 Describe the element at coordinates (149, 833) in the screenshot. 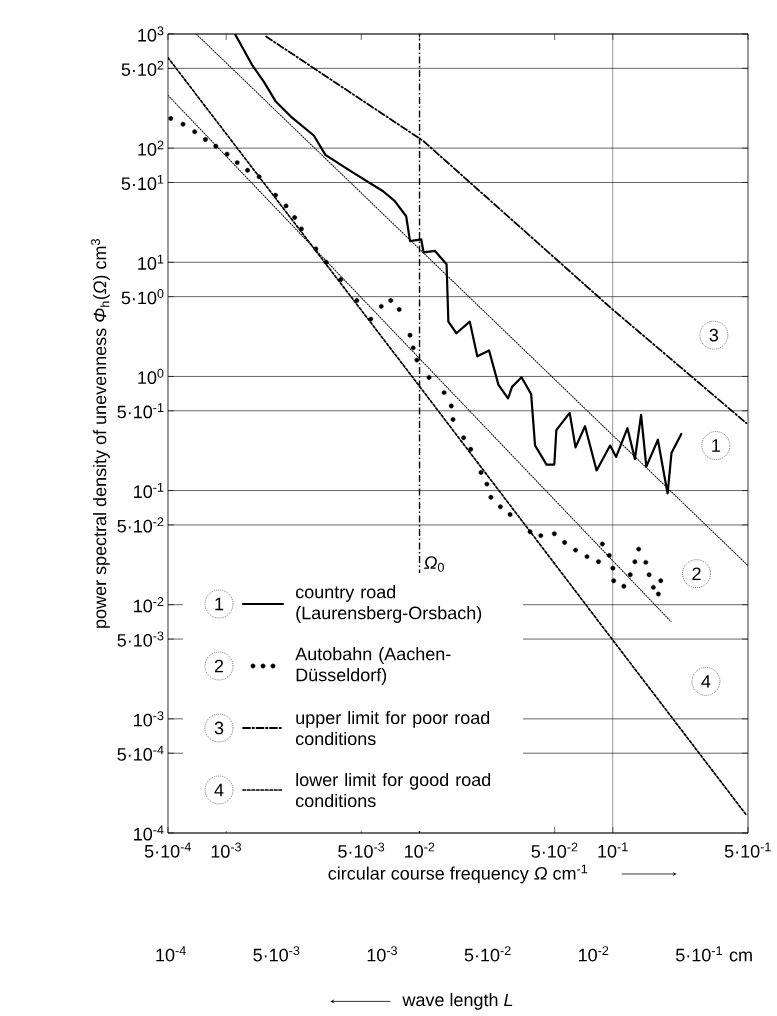

I see `y-tick-label: 10$^{-4}$` at that location.